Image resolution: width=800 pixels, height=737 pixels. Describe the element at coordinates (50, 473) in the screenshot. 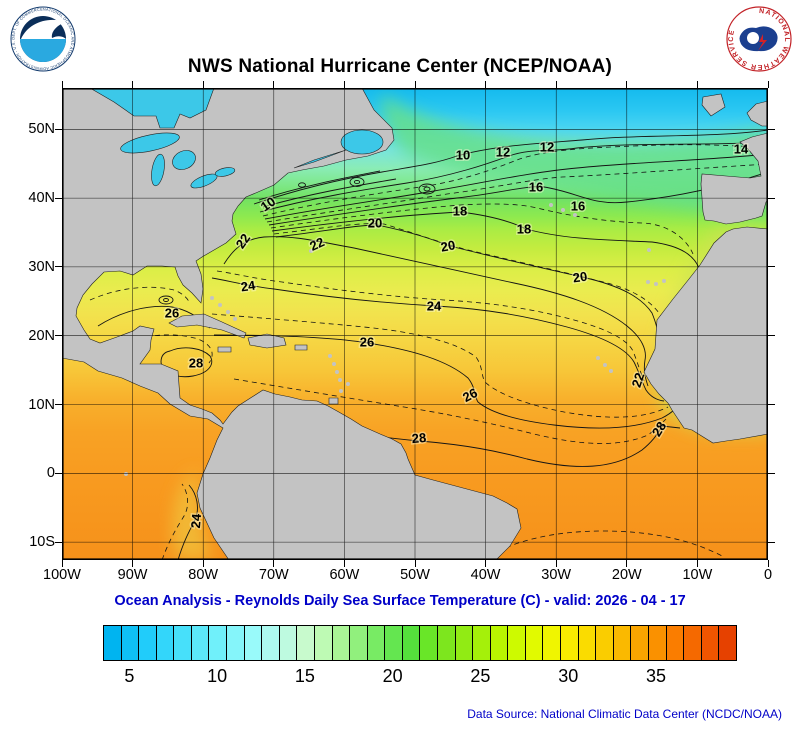

I see `lat-axis-label: 0` at that location.